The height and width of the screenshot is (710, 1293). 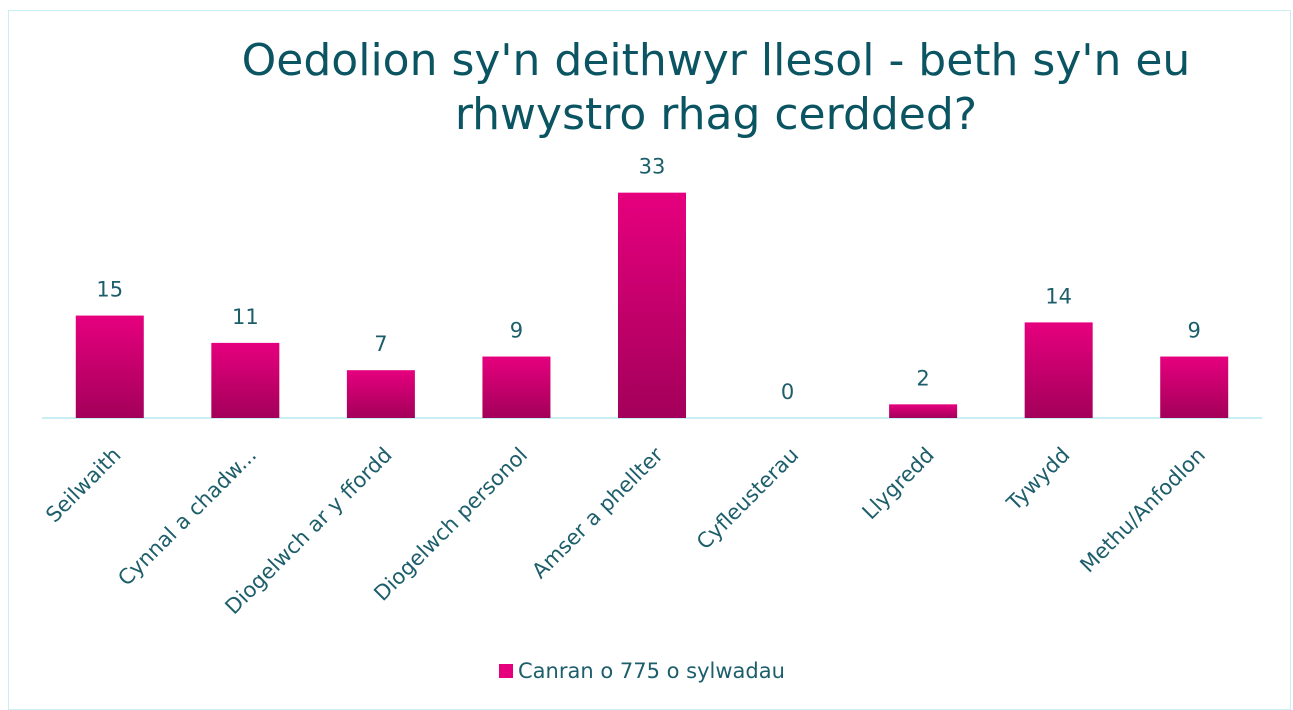 What do you see at coordinates (651, 671) in the screenshot?
I see `legend-label: Canran o 775 o sylwadau` at bounding box center [651, 671].